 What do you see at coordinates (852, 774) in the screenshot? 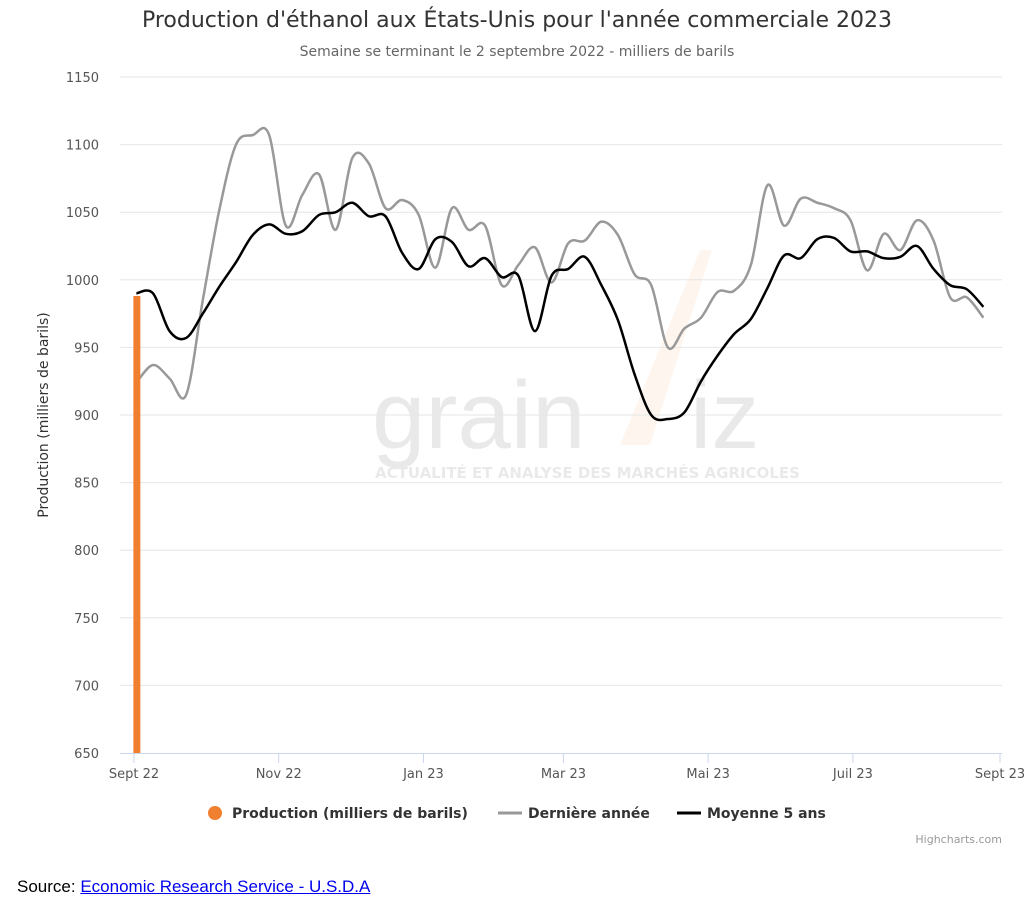
I see `x-tick-label: Juil 23` at bounding box center [852, 774].